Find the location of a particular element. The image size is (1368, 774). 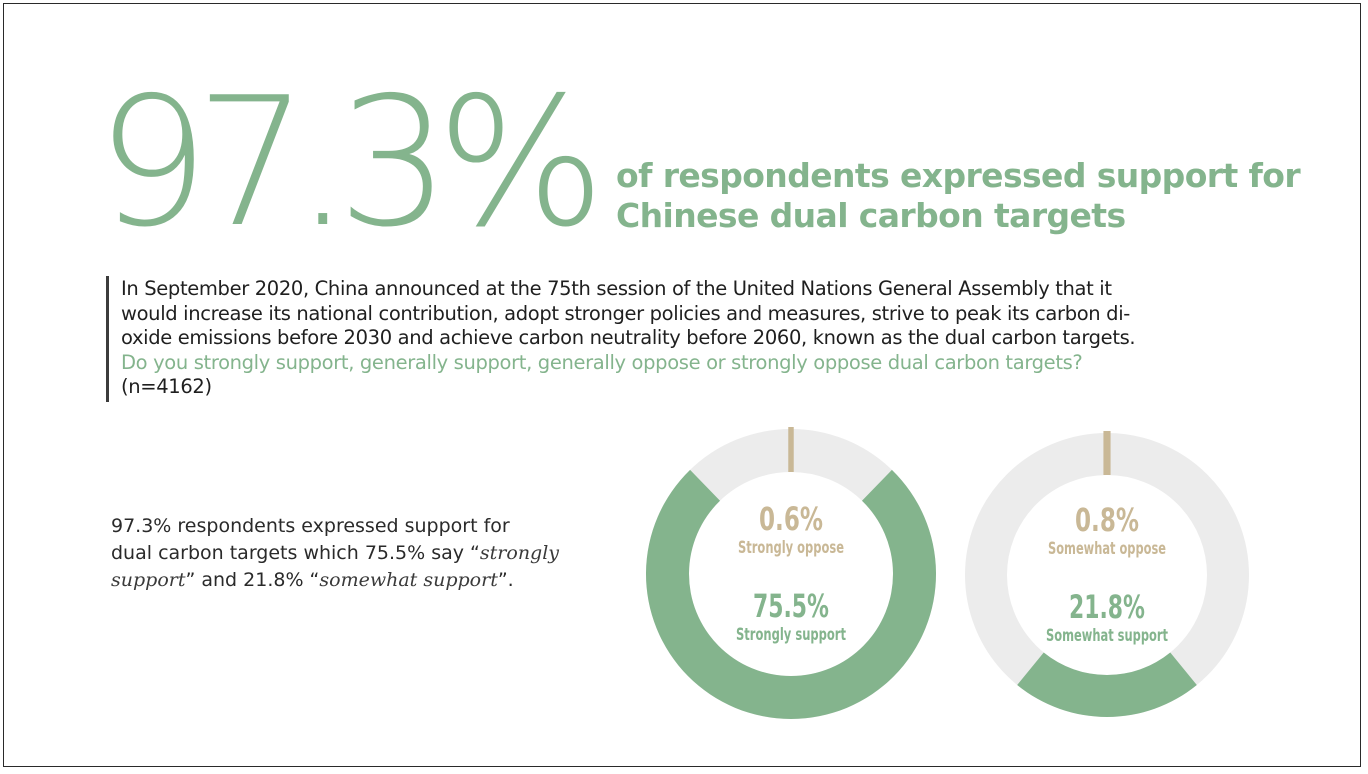

summary-line-1: 97.3% respondents expressed support for is located at coordinates (335, 526).